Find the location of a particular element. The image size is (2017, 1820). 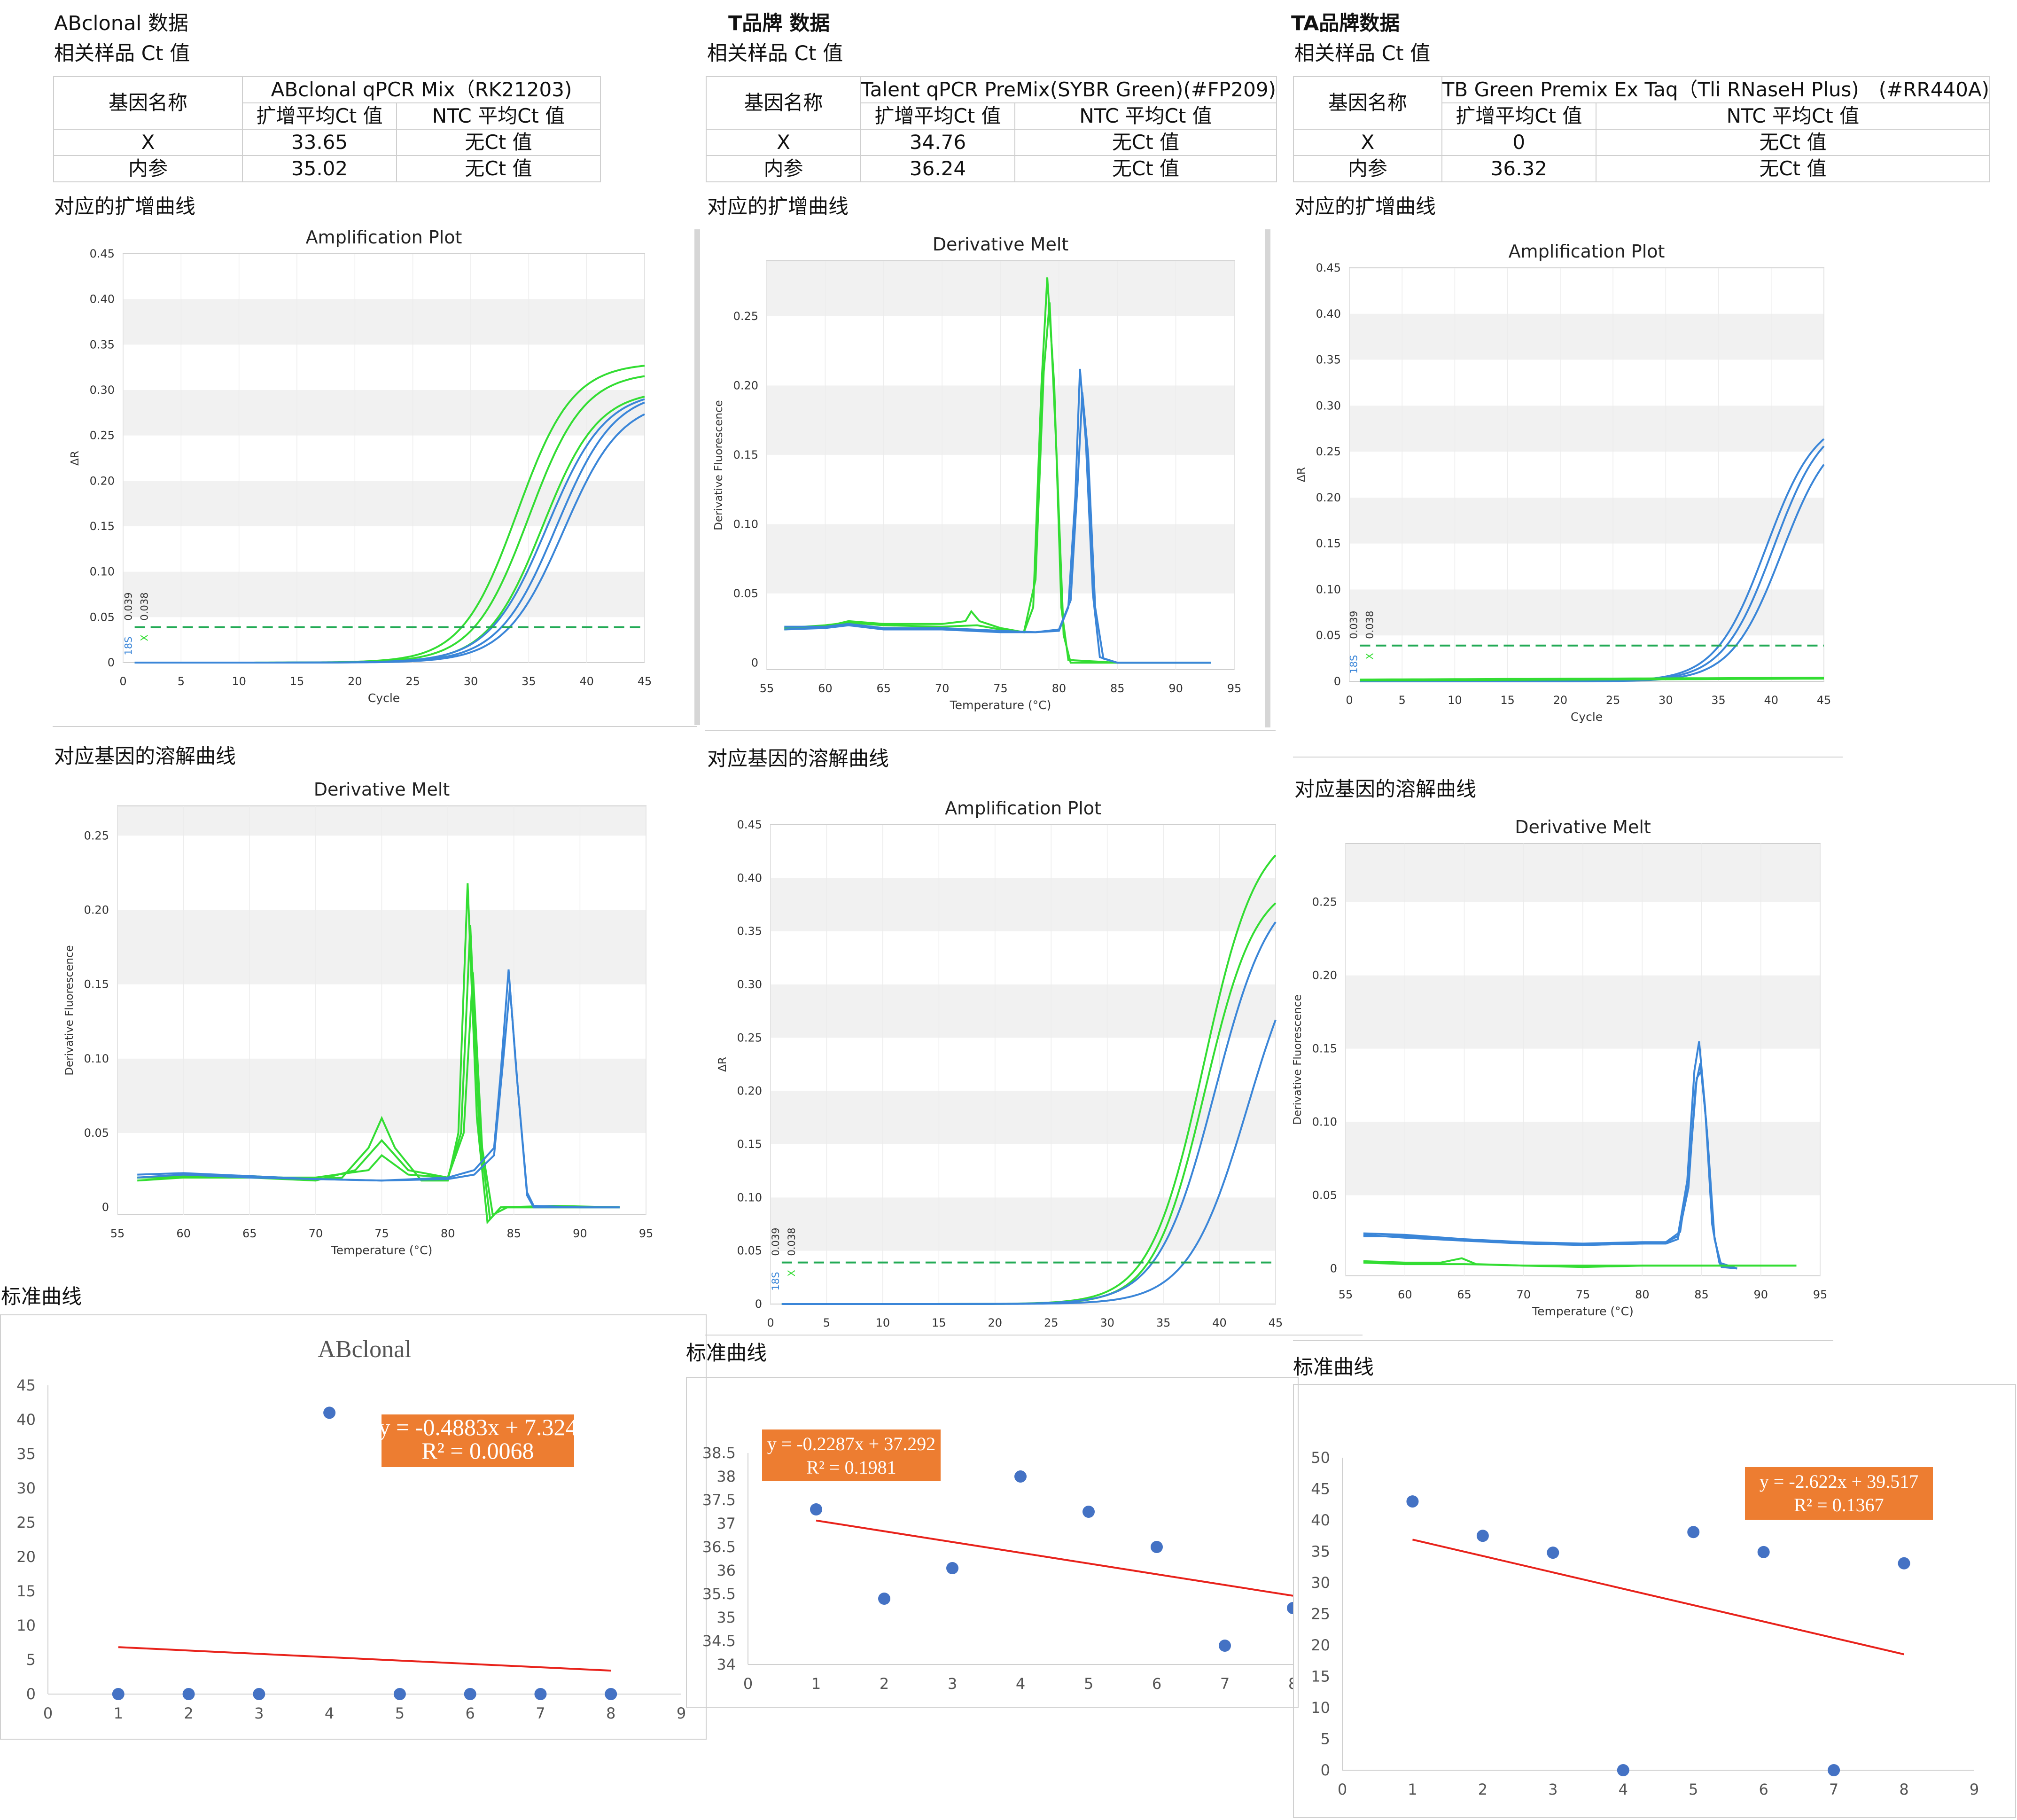

avg-ct-cell: 36.32 is located at coordinates (1518, 168).